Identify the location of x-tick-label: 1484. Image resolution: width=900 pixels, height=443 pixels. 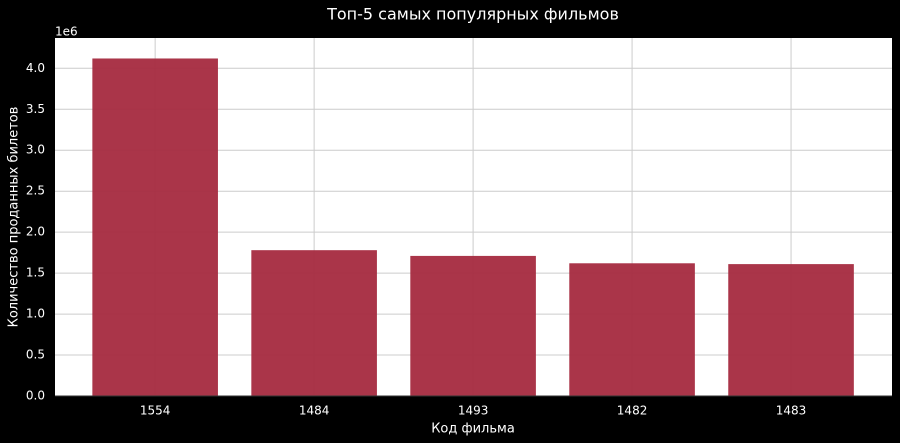
(314, 411).